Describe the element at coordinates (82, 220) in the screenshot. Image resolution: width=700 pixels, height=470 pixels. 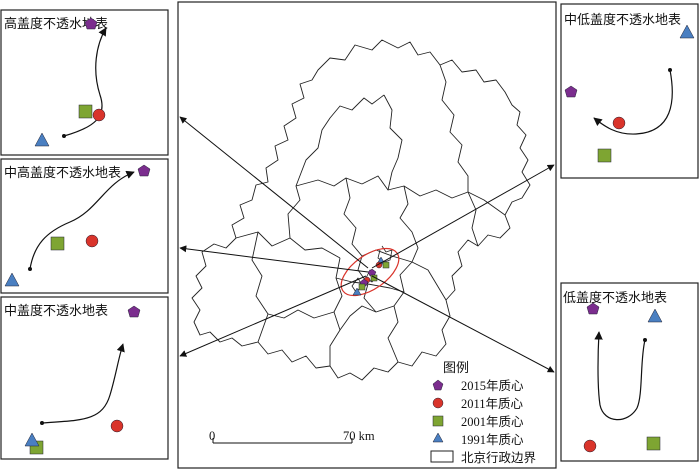
I see `panel-mid-high-trajectory` at that location.